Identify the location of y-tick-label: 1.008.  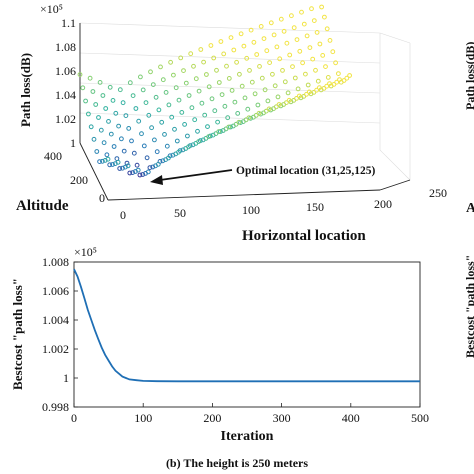
(55, 262).